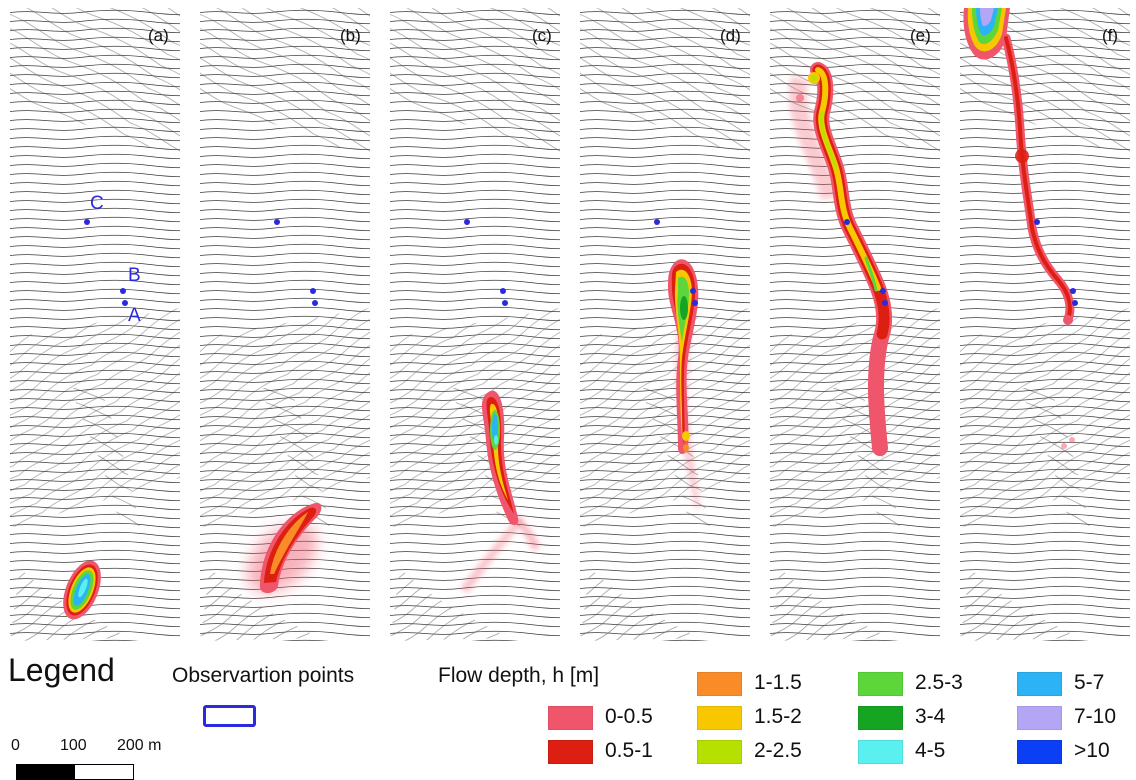 The width and height of the screenshot is (1136, 780). I want to click on panel-b, so click(285, 324).